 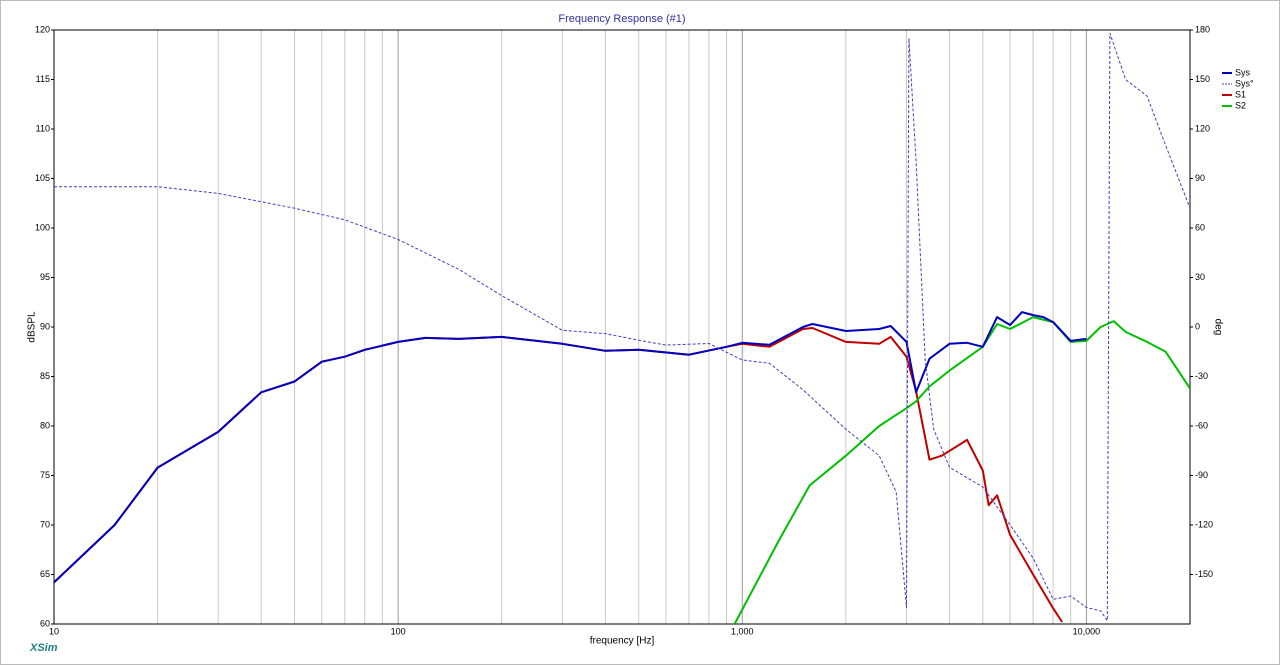 What do you see at coordinates (398, 631) in the screenshot?
I see `x-tick-label: 100` at bounding box center [398, 631].